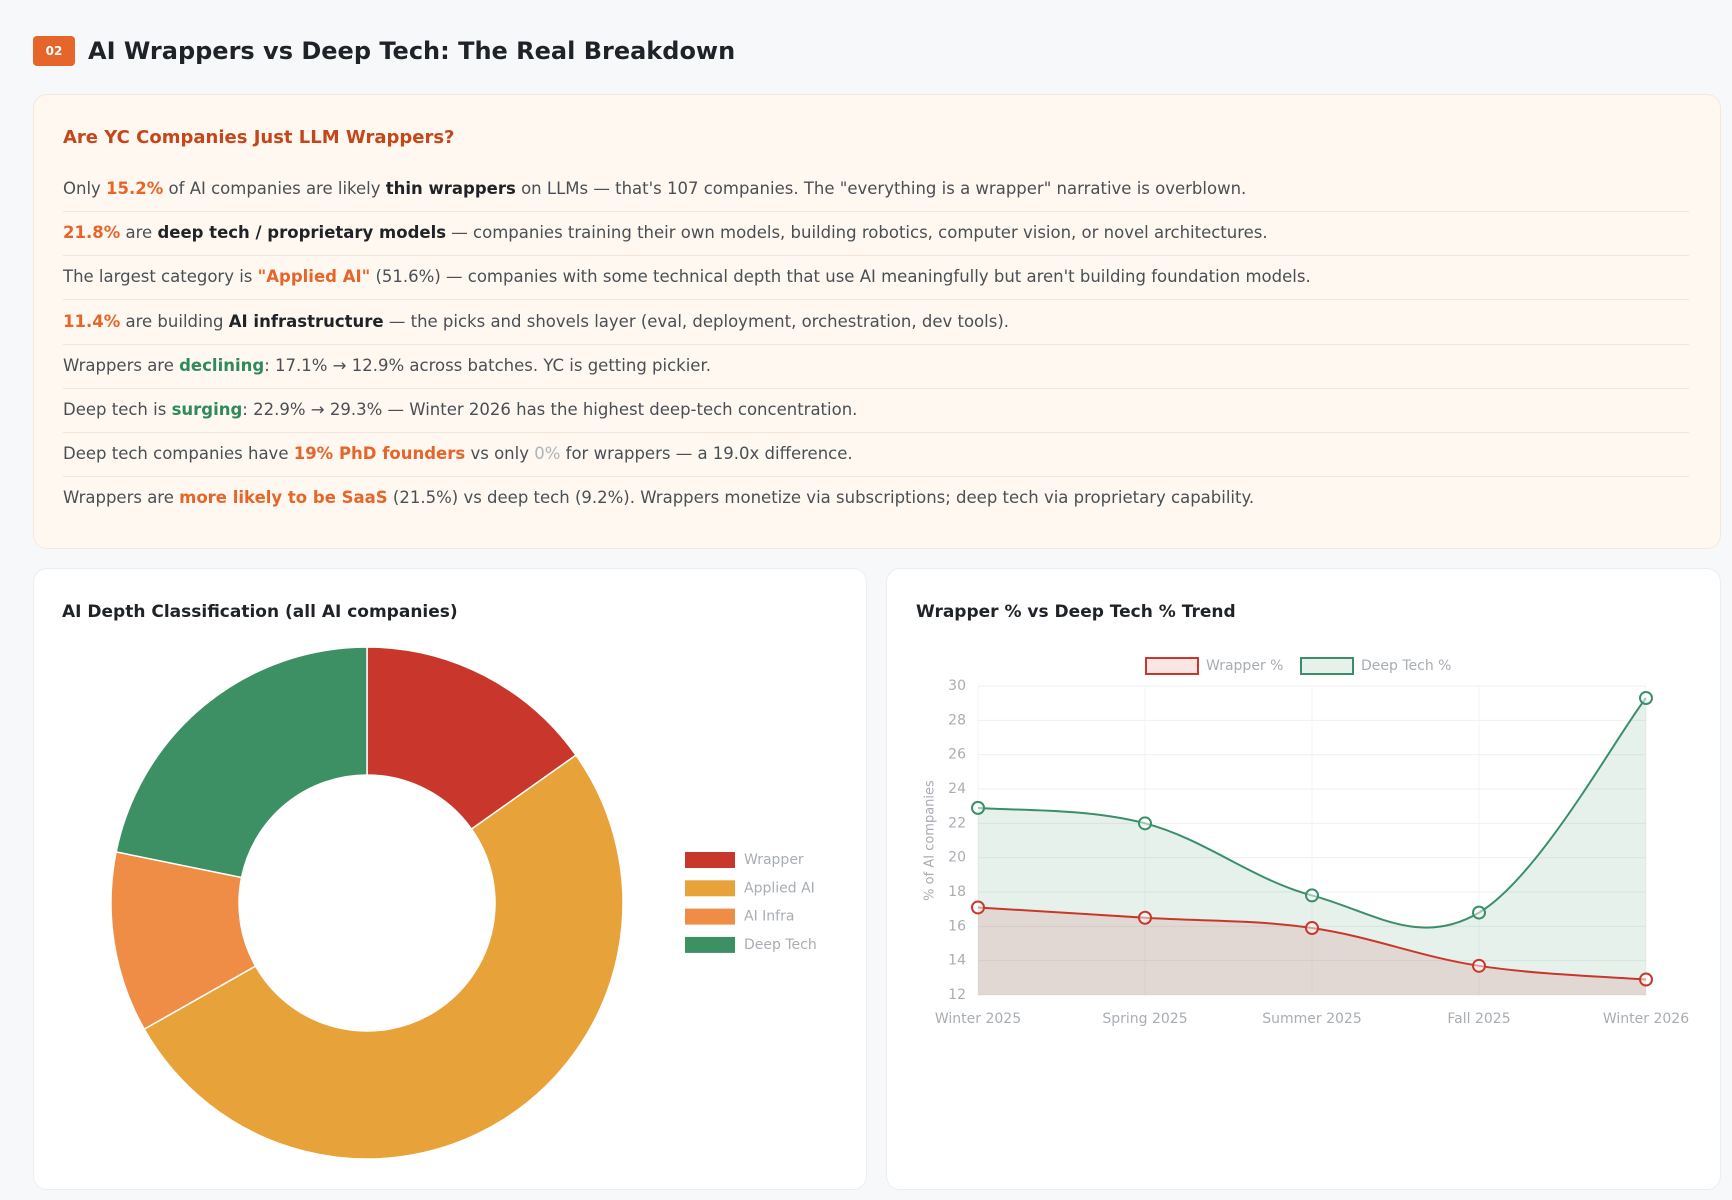 This screenshot has height=1200, width=1732. Describe the element at coordinates (306, 321) in the screenshot. I see `insight-text: AI infrastructure` at that location.